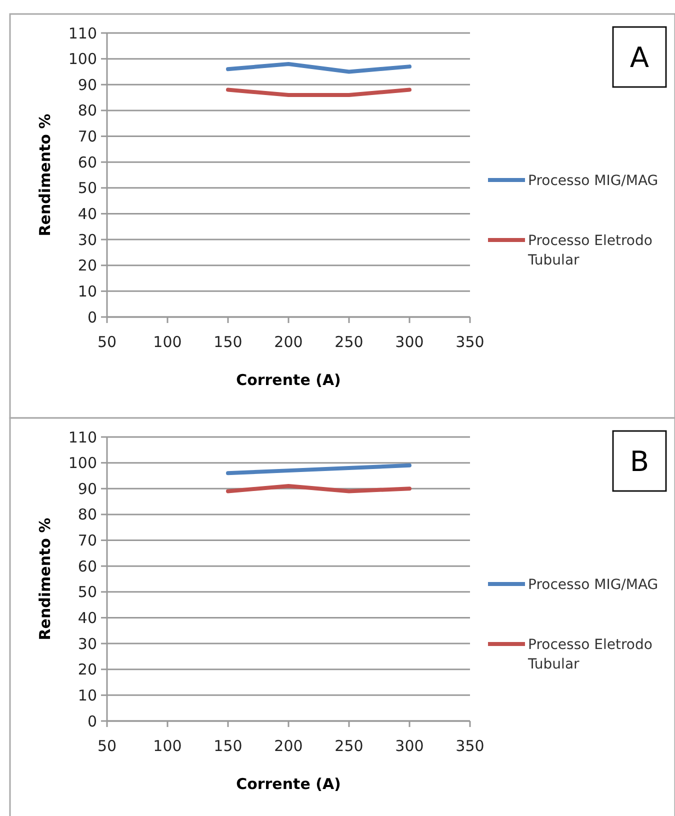  I want to click on text: A, so click(640, 57).